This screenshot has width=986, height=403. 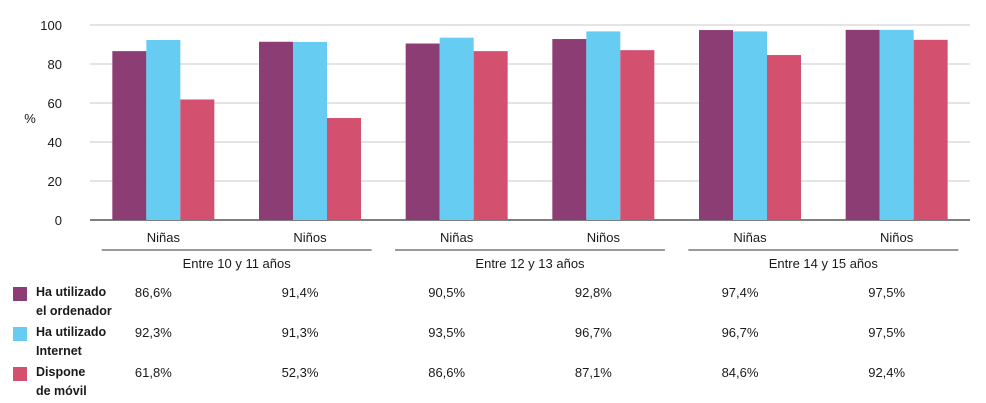 What do you see at coordinates (447, 332) in the screenshot?
I see `data-label: 93,5%` at bounding box center [447, 332].